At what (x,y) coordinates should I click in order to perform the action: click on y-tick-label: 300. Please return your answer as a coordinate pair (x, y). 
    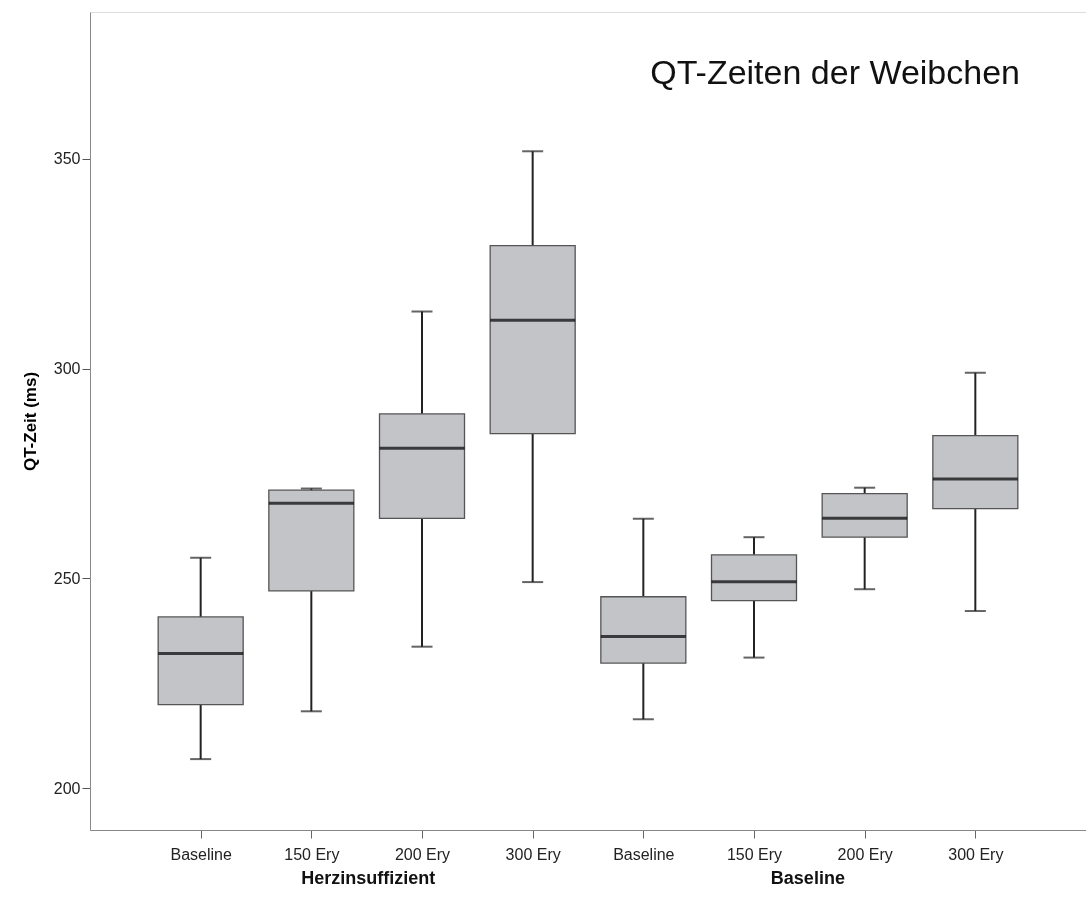
    Looking at the image, I should click on (67, 369).